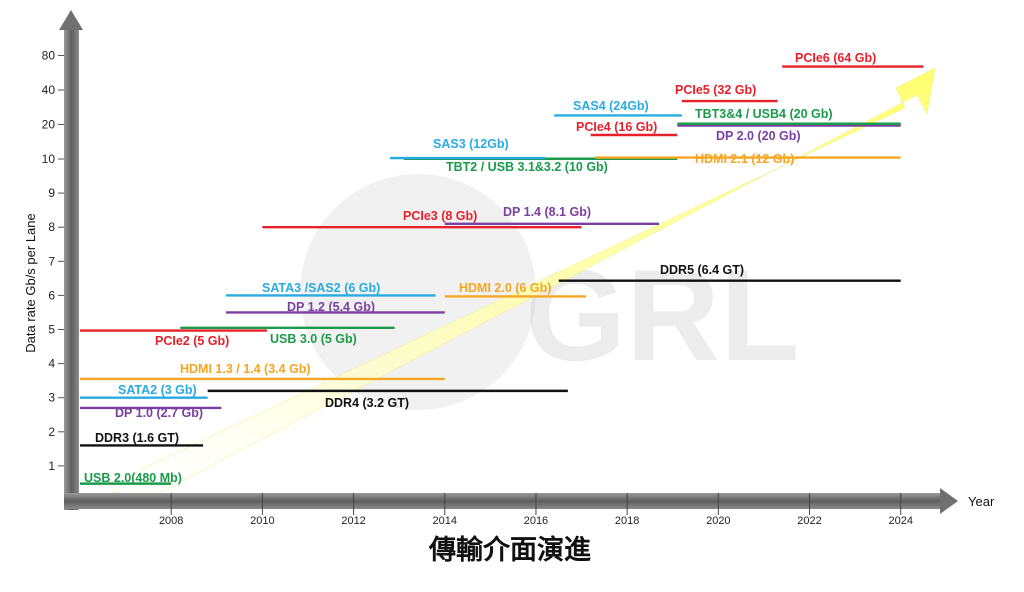 Image resolution: width=1024 pixels, height=592 pixels. What do you see at coordinates (51, 330) in the screenshot?
I see `y-tick-label: 5` at bounding box center [51, 330].